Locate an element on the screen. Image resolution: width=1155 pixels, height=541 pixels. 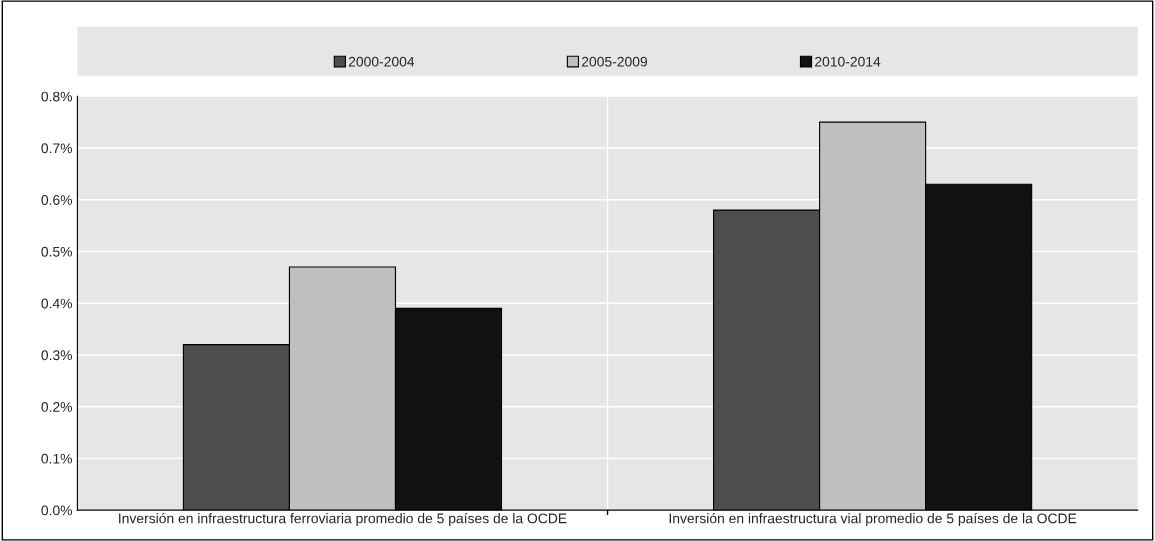
y-tick-label: 0.2% is located at coordinates (57, 407).